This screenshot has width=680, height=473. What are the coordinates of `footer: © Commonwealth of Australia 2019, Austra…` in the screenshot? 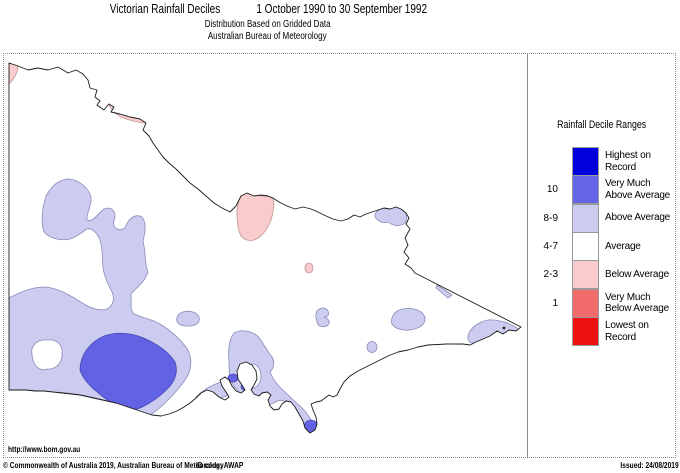 It's located at (340, 466).